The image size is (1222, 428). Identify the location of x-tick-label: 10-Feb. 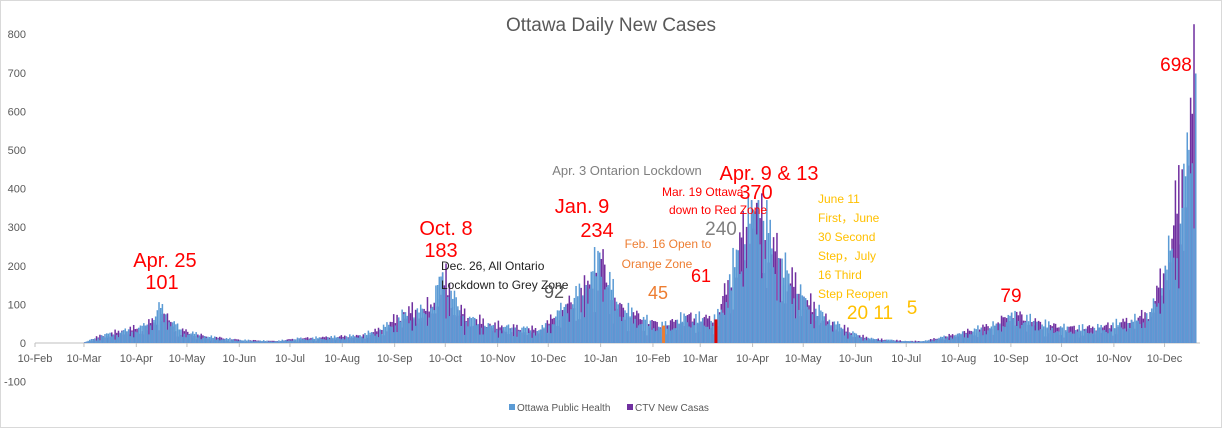
(653, 359).